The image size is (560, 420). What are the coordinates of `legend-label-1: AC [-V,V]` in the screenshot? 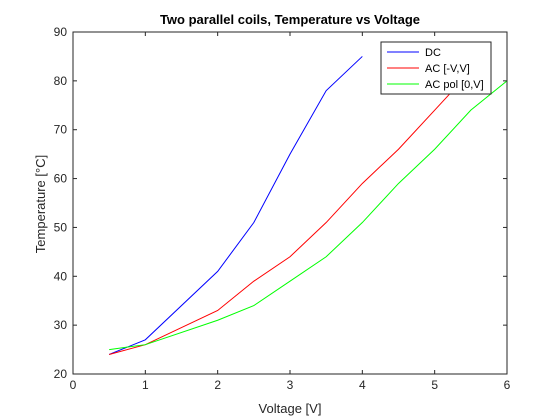 It's located at (447, 69).